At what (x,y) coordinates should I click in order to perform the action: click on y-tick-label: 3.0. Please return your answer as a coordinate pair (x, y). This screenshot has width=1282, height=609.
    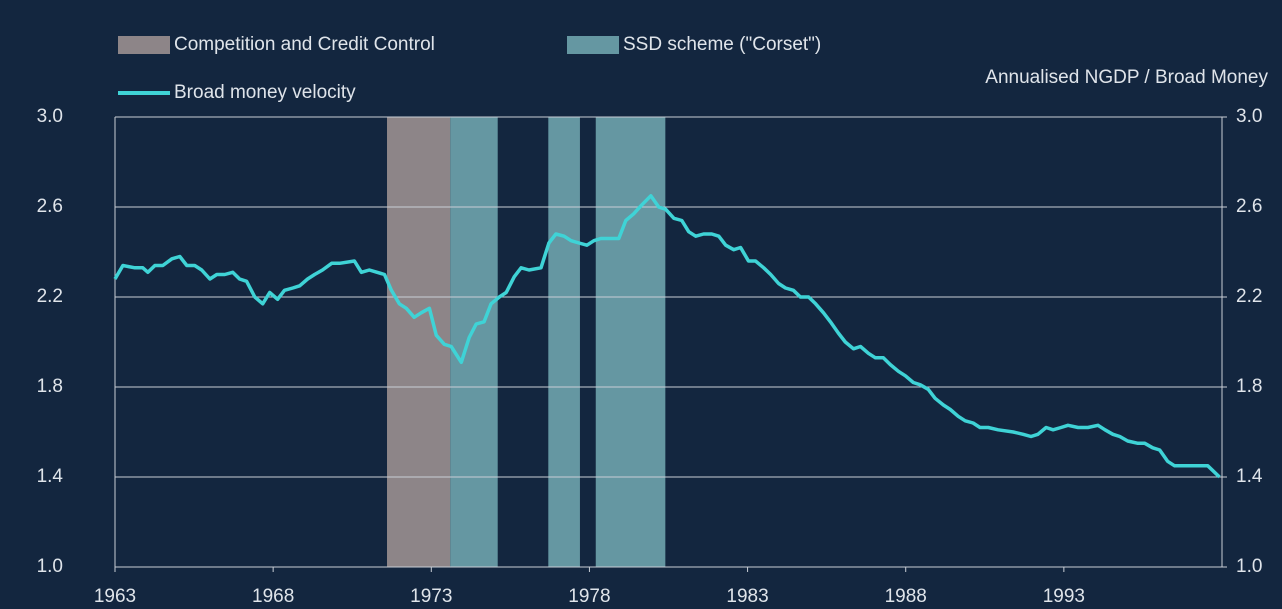
    Looking at the image, I should click on (50, 116).